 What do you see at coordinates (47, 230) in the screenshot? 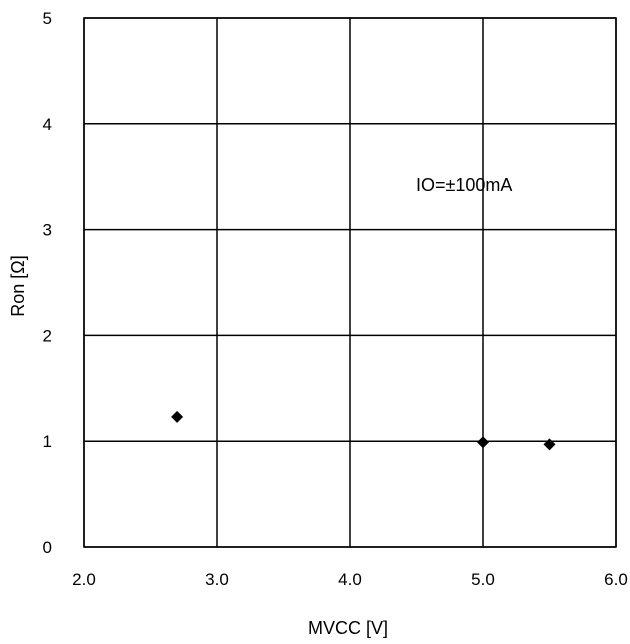
I see `y-tick-label: 3` at bounding box center [47, 230].